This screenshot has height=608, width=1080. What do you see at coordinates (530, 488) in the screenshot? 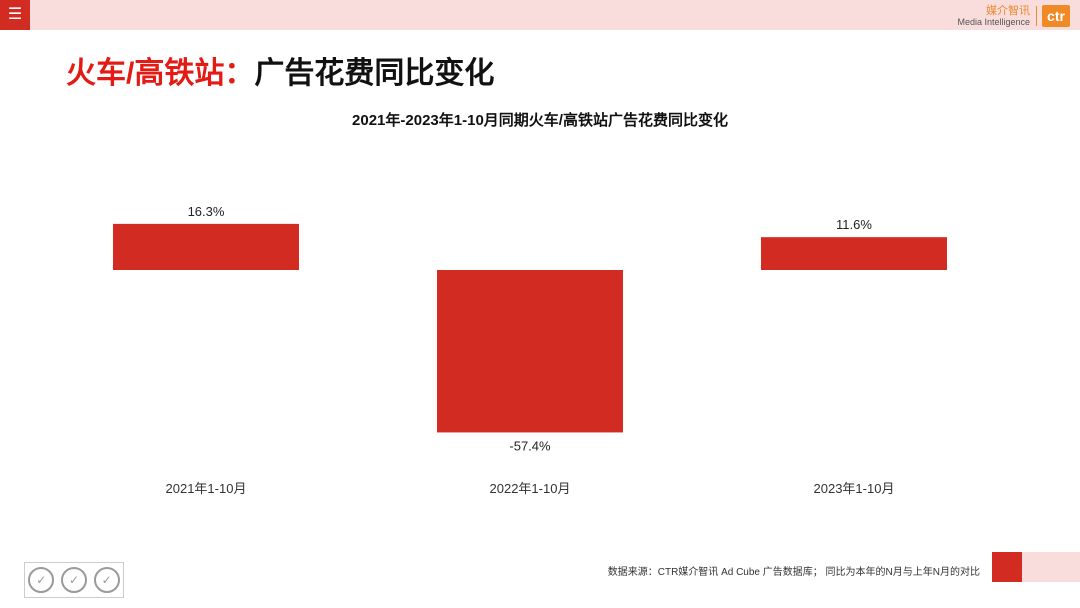
I see `category-label-2: 2022年1-10月` at bounding box center [530, 488].